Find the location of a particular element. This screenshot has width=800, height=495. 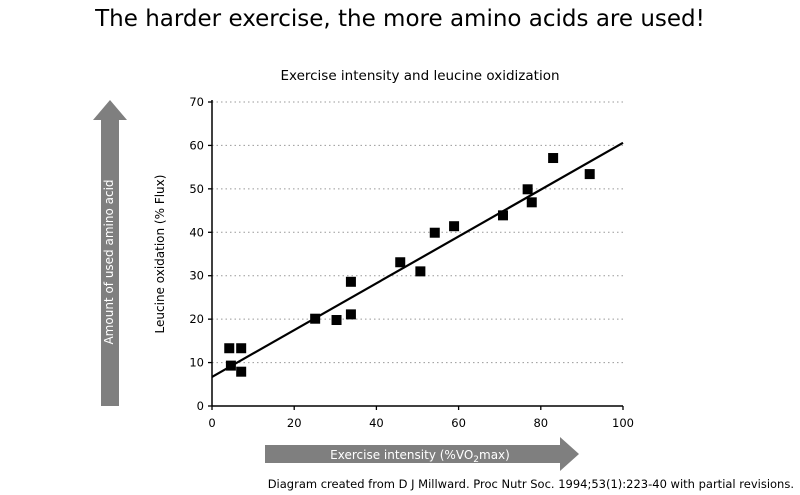

y-tick-label: 10 is located at coordinates (196, 363).